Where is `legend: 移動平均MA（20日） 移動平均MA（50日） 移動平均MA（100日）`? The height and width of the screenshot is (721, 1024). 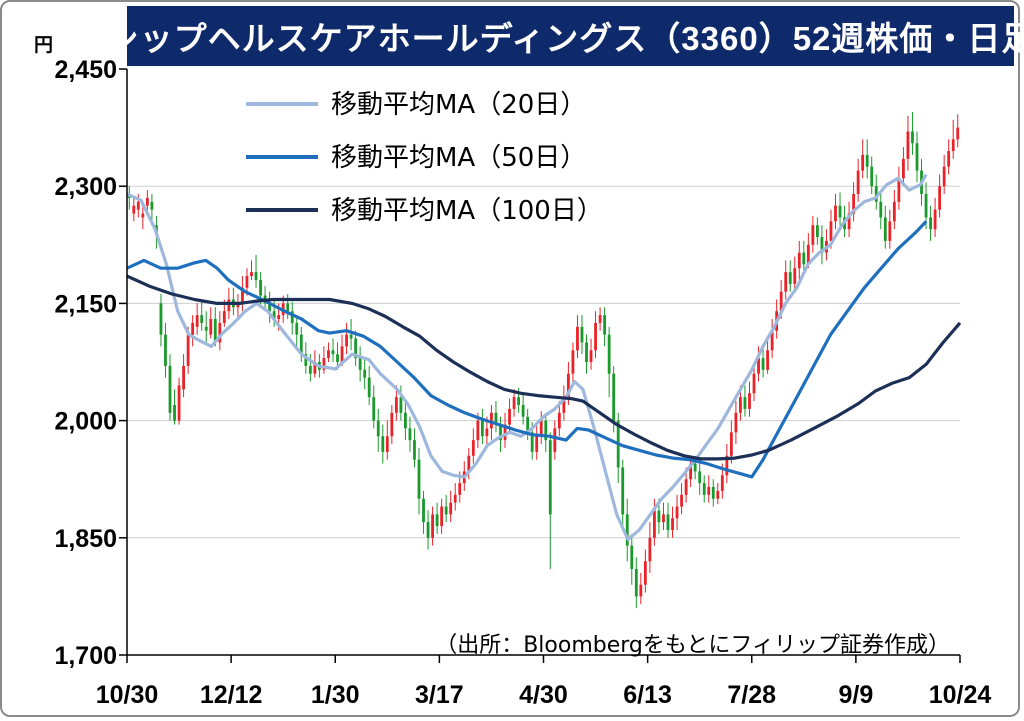
legend: 移動平均MA（20日） 移動平均MA（50日） 移動平均MA（100日） is located at coordinates (424, 158).